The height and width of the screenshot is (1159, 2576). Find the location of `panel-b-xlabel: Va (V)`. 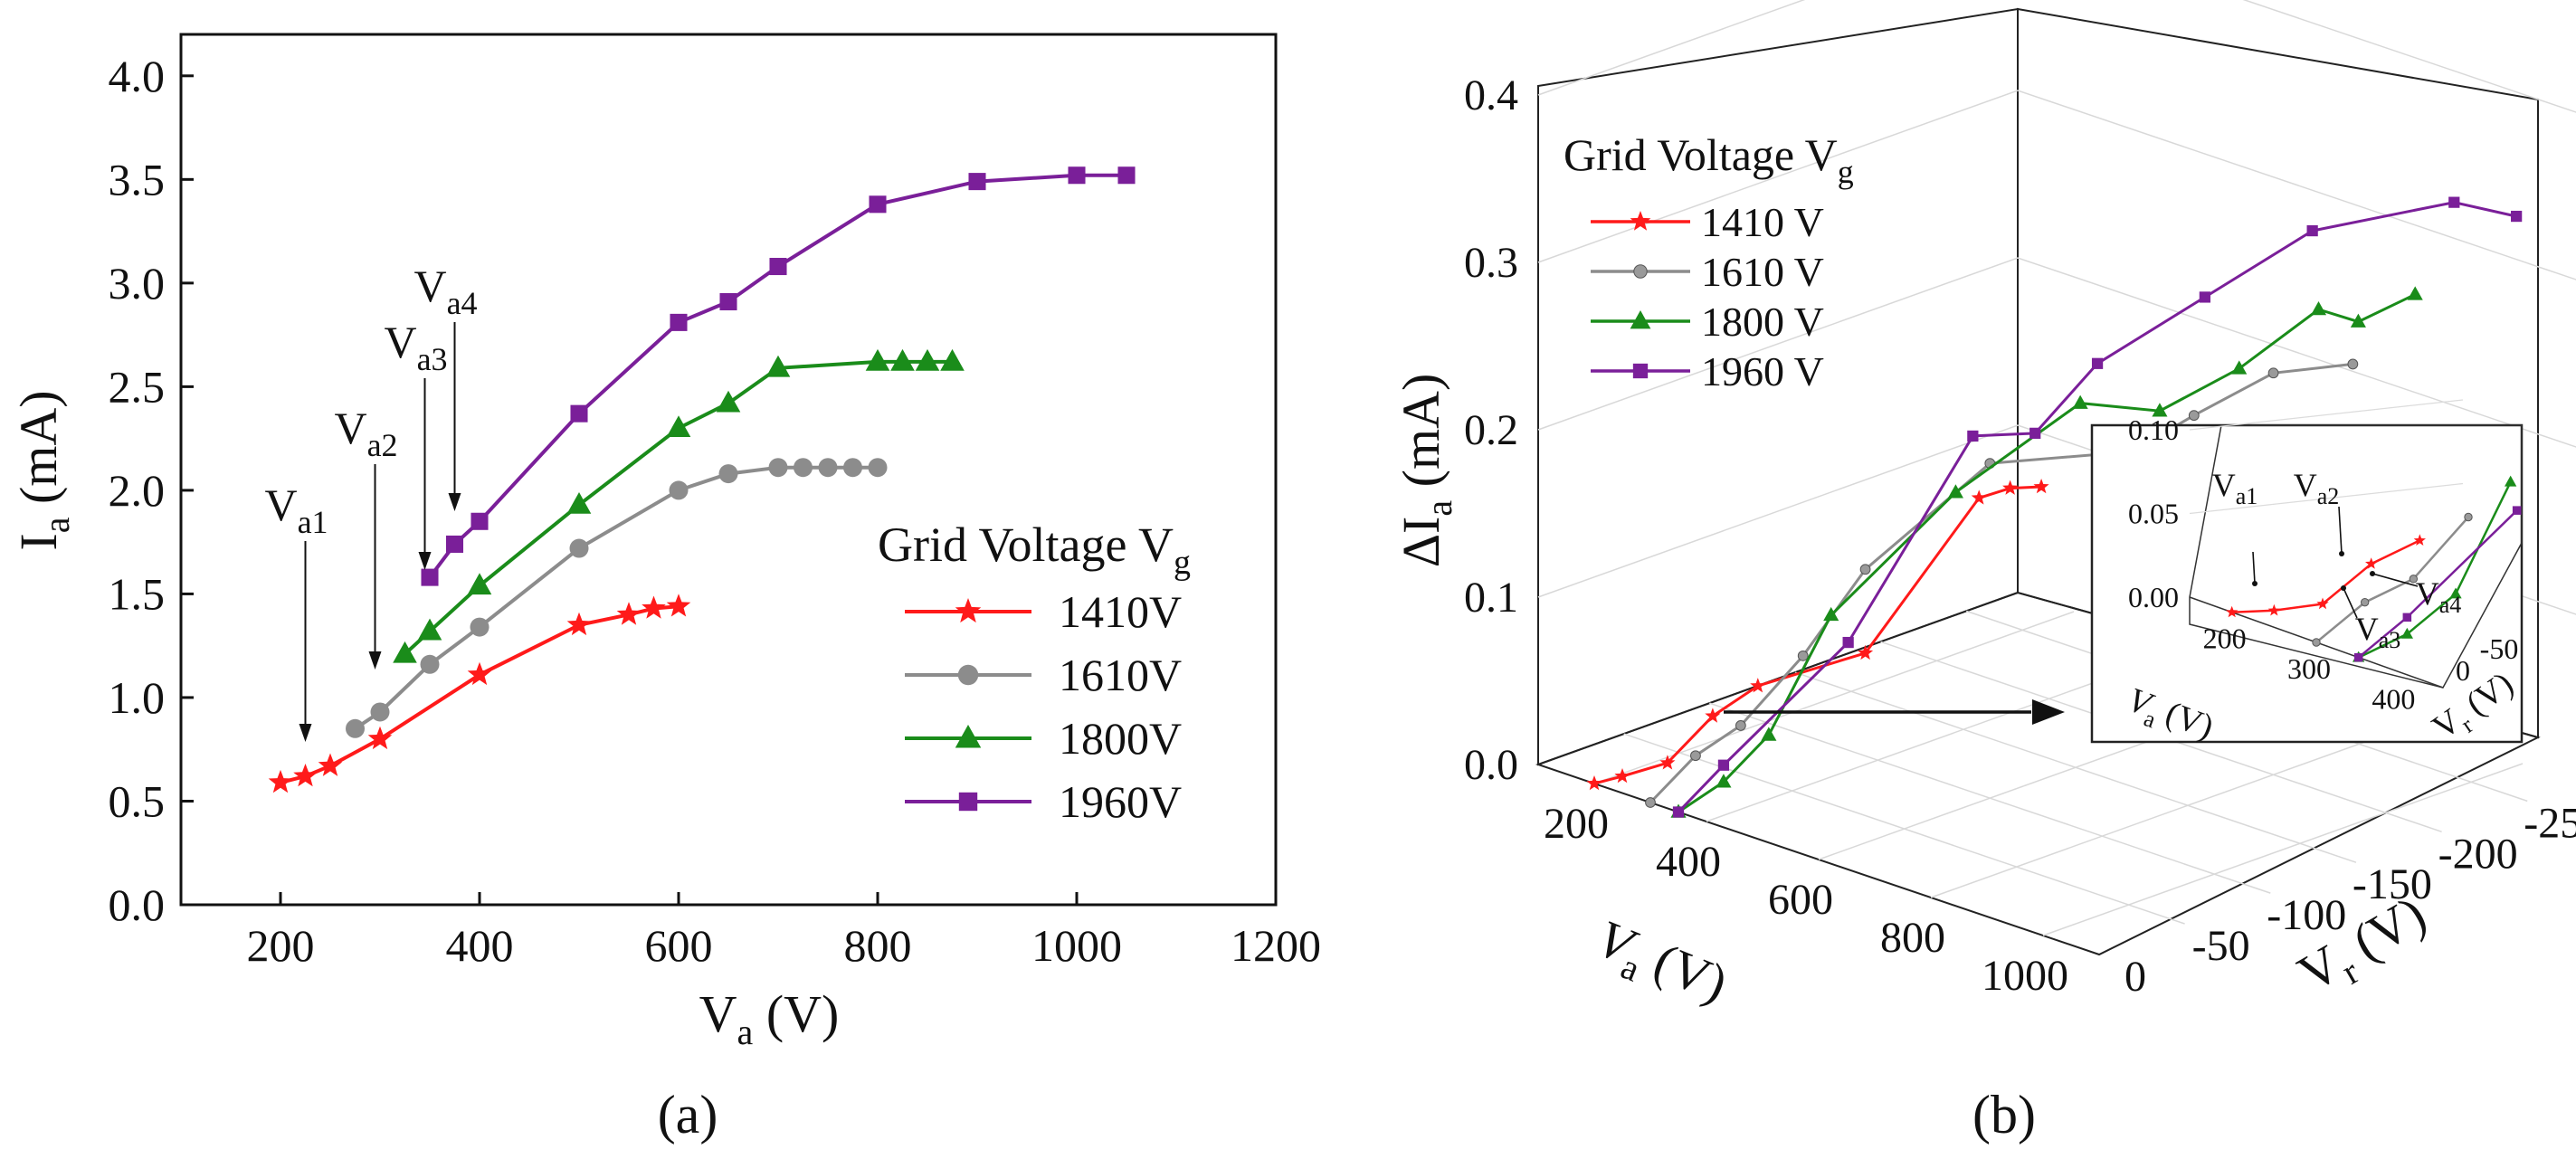

panel-b-xlabel: Va (V) is located at coordinates (1661, 965).